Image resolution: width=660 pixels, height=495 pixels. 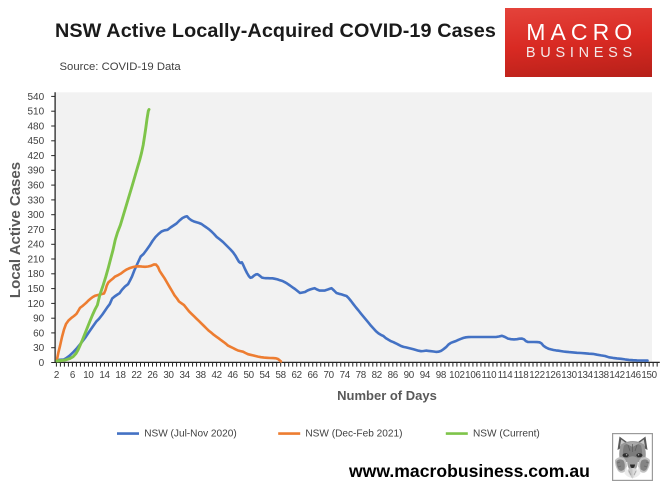 I want to click on svg-text: 300, so click(x=36, y=215).